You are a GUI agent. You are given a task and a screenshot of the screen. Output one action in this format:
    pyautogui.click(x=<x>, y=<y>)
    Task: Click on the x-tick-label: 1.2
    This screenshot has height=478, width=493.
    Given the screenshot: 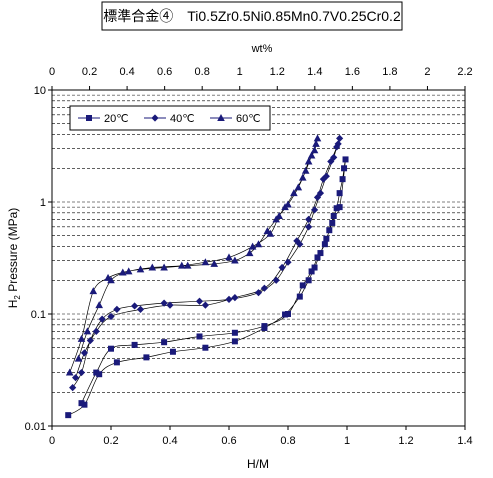 What is the action you would take?
    pyautogui.click(x=405, y=441)
    